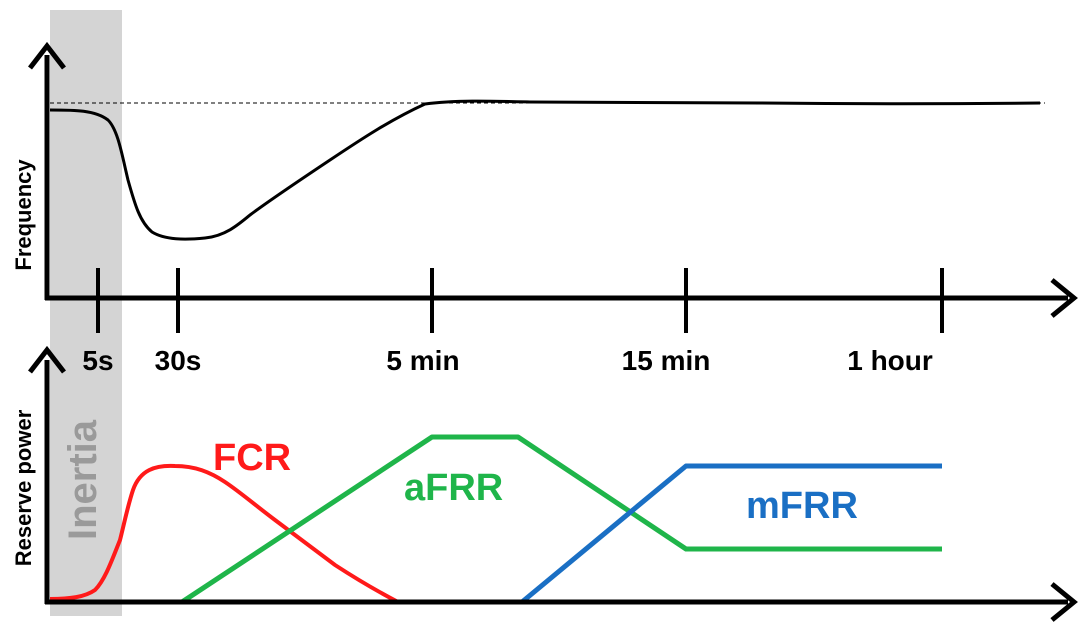  Describe the element at coordinates (422, 360) in the screenshot. I see `tick-label-5min: 5 min` at that location.